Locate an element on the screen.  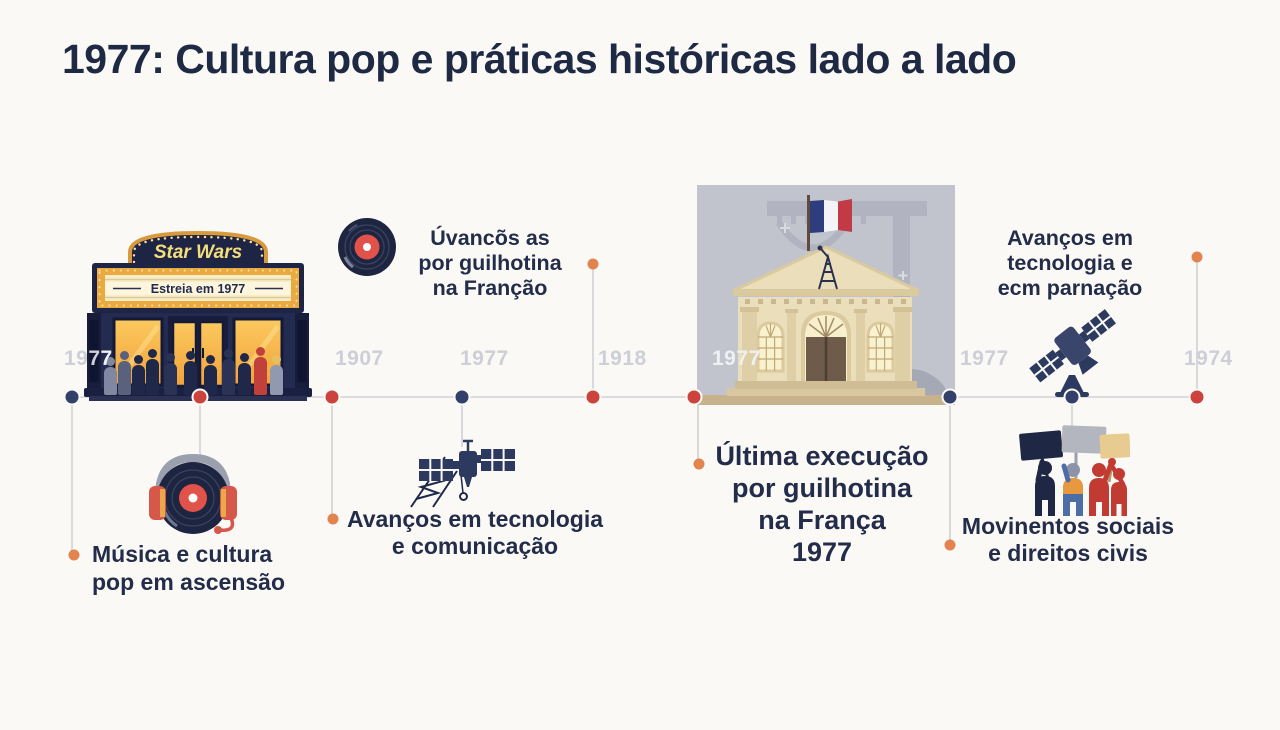
note-avancos-top: Úvancõs as por guilhotina na Franção is located at coordinates (490, 263).